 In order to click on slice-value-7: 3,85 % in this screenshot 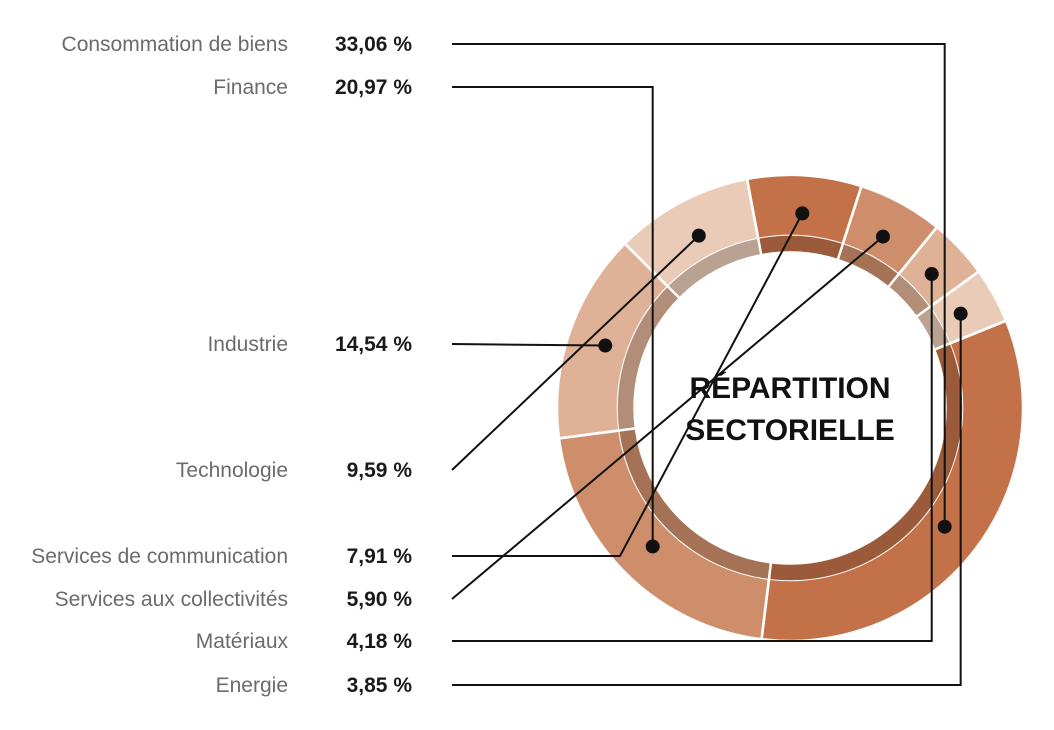, I will do `click(380, 685)`.